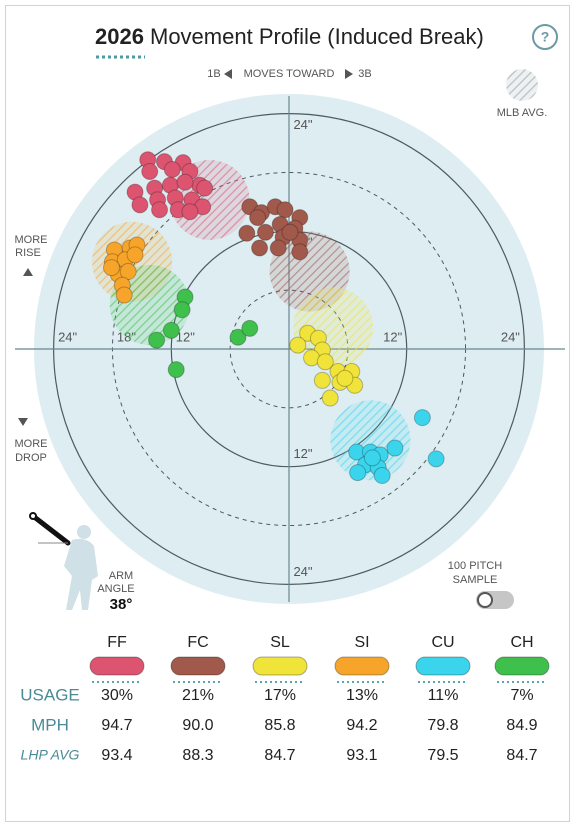 The width and height of the screenshot is (575, 827). I want to click on y-tick-label: 12", so click(302, 453).